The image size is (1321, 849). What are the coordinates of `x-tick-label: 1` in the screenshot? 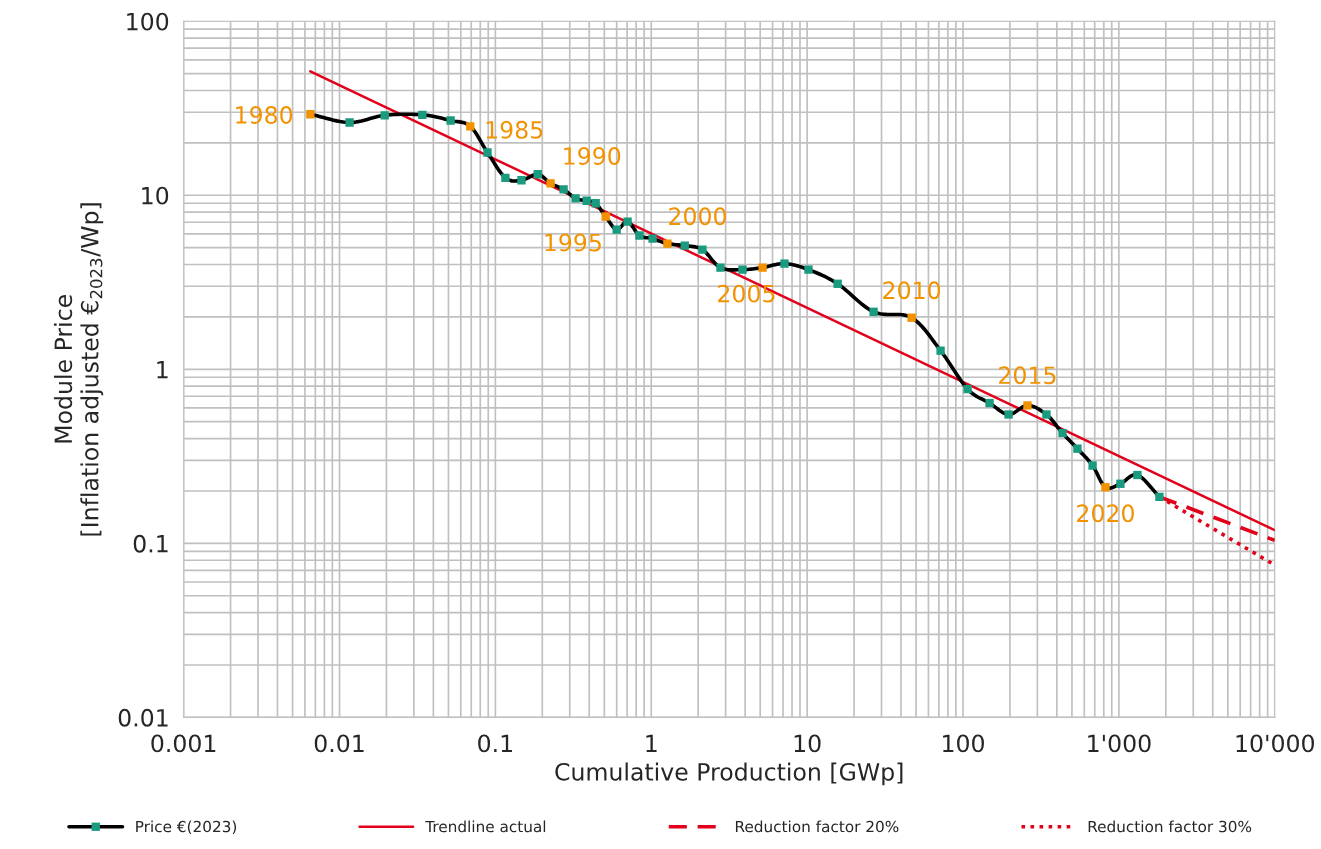 It's located at (651, 743).